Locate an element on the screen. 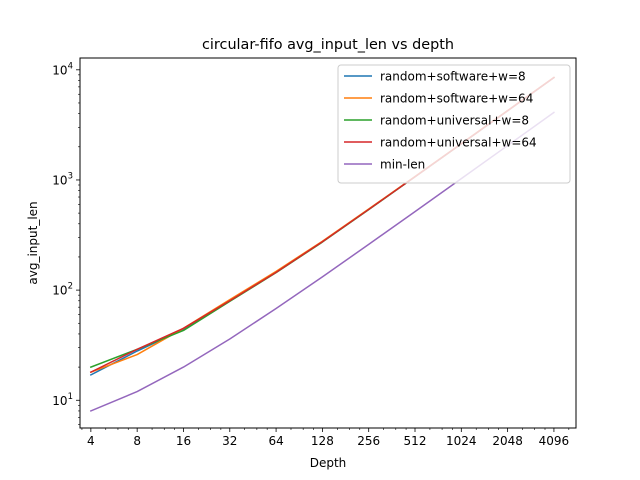  legend-box is located at coordinates (454, 124).